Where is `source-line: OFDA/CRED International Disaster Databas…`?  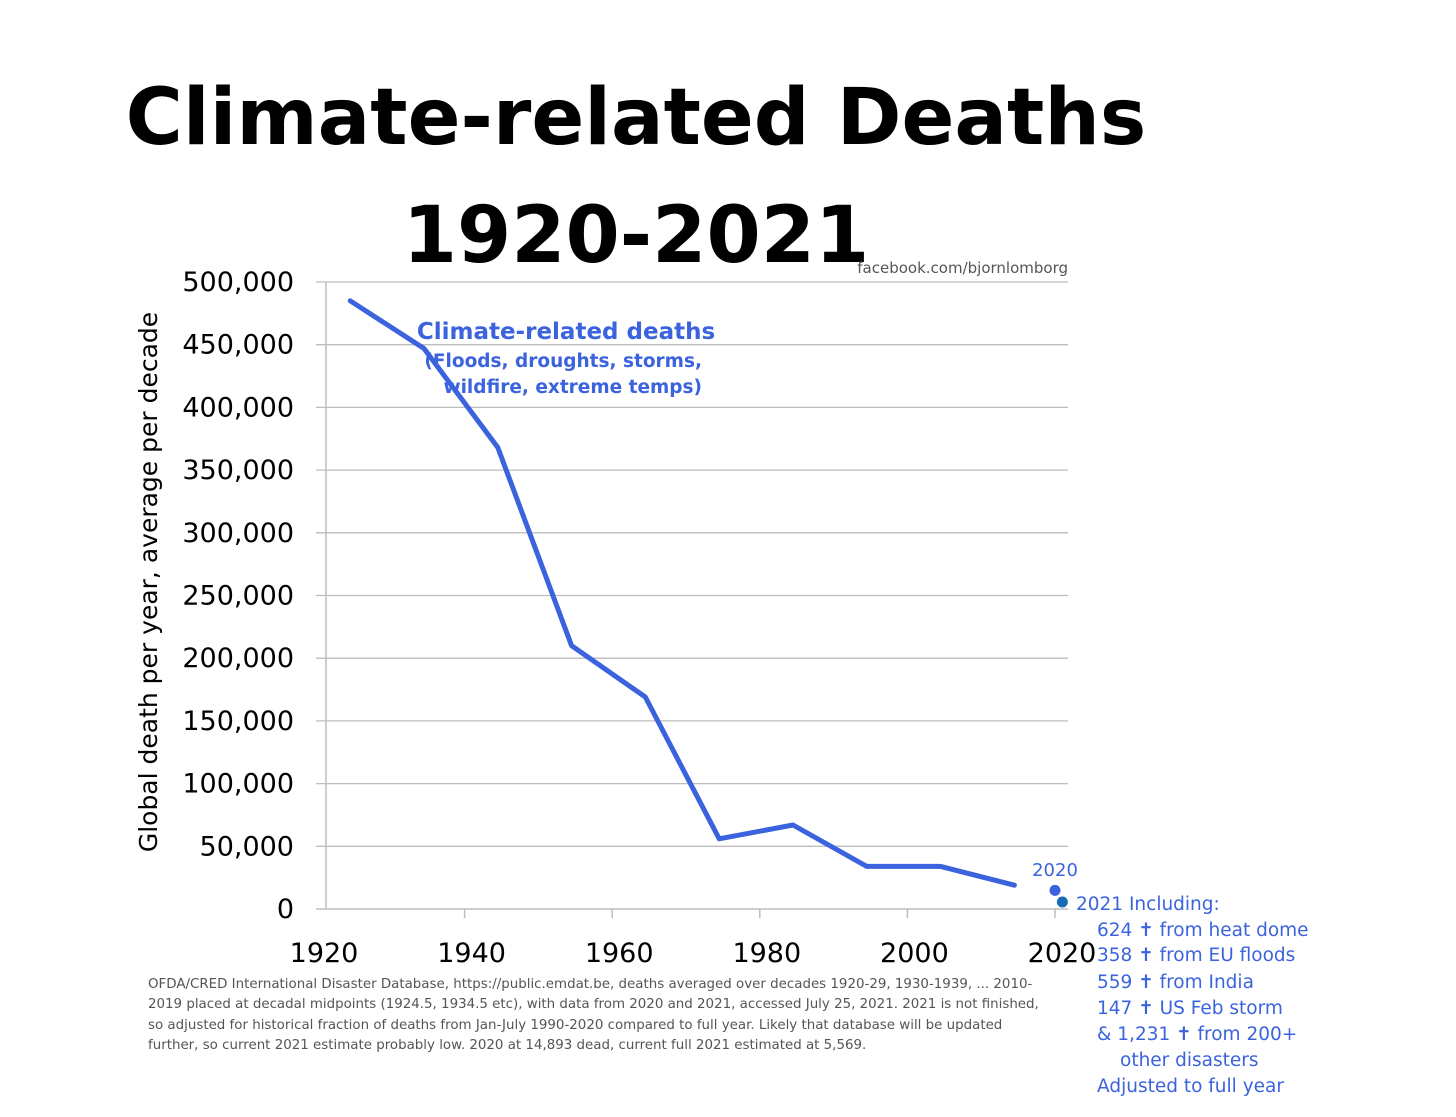 source-line: OFDA/CRED International Disaster Databas… is located at coordinates (590, 984).